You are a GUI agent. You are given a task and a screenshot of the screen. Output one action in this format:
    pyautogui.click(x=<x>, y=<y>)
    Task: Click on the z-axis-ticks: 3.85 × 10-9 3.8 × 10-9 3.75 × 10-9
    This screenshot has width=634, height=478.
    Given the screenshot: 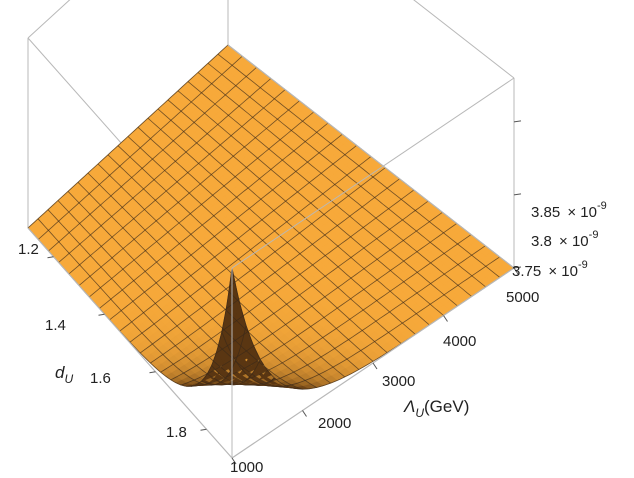 What is the action you would take?
    pyautogui.click(x=559, y=240)
    